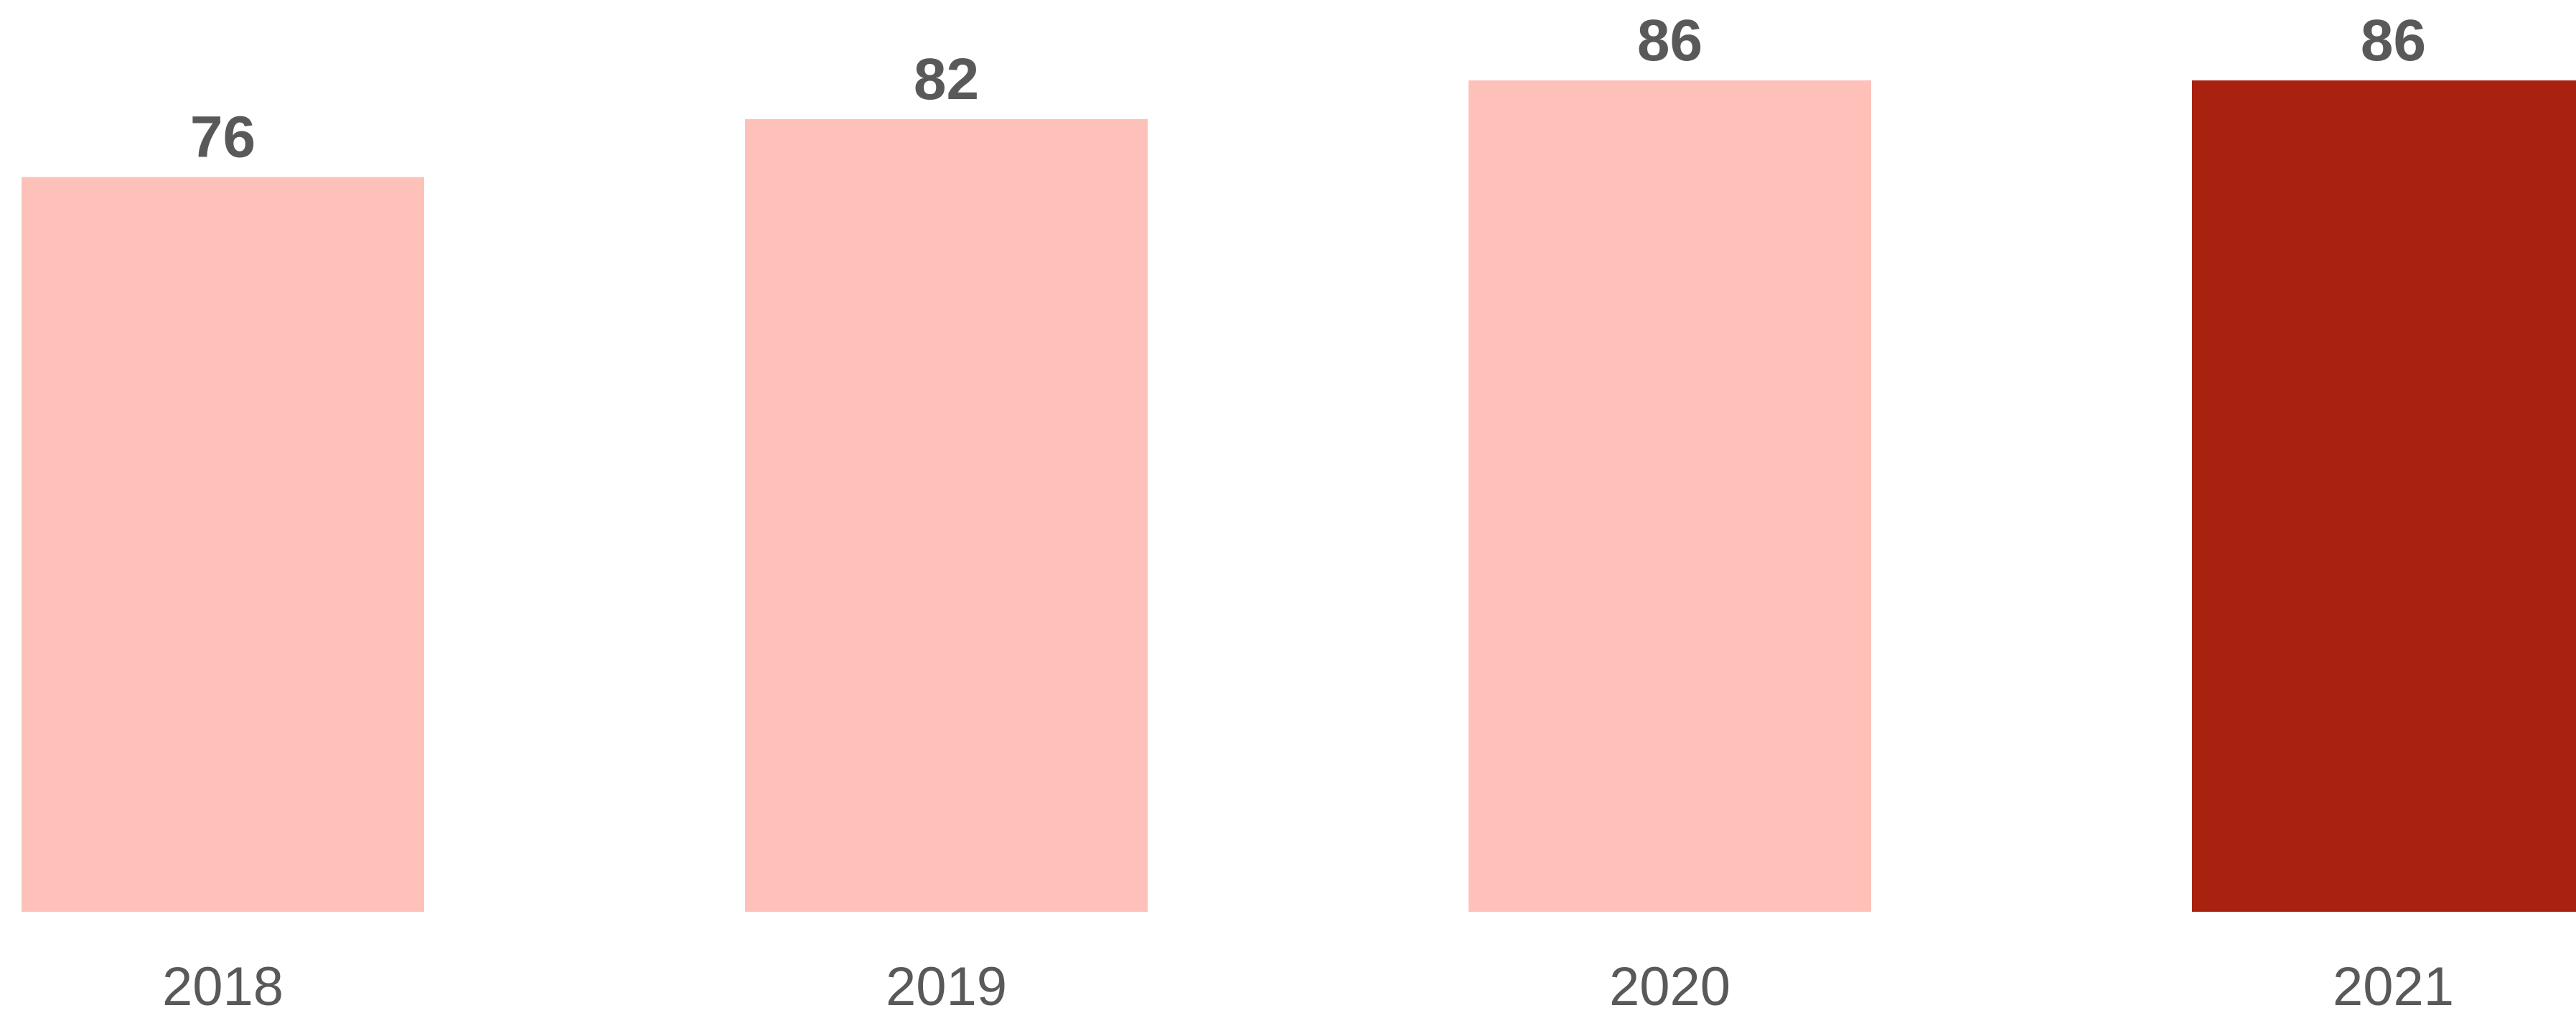  I want to click on x-tick-label: 2018, so click(223, 984).